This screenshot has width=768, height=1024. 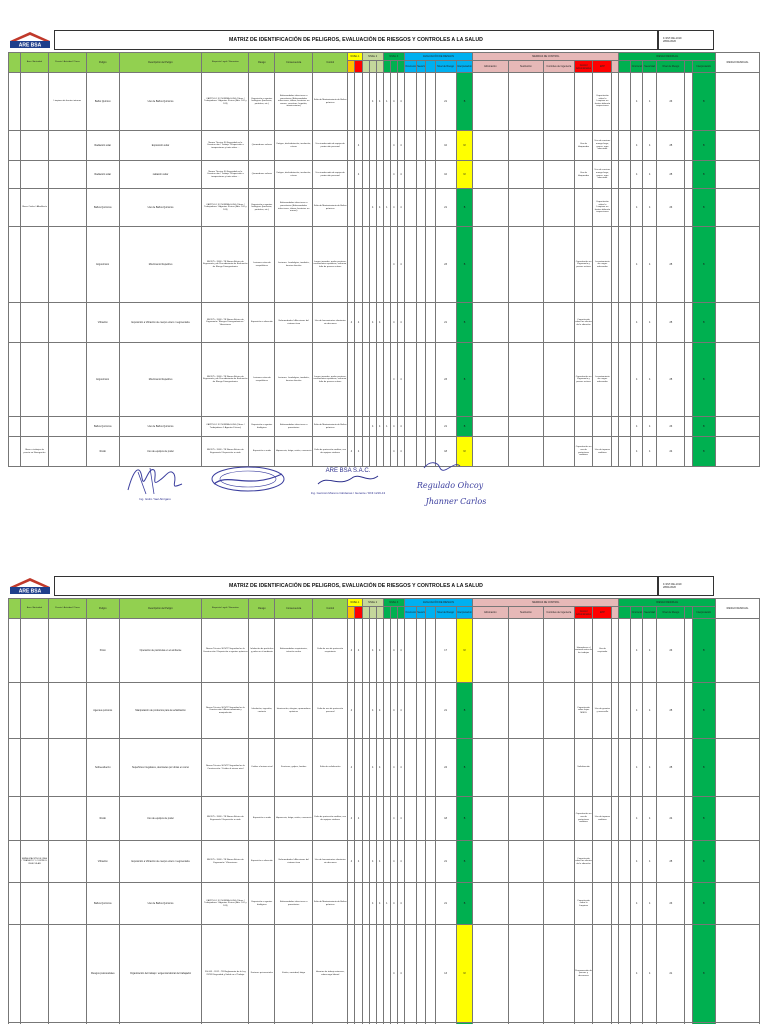 What do you see at coordinates (34, 62) in the screenshot?
I see `header-area: Área / Actividad` at bounding box center [34, 62].